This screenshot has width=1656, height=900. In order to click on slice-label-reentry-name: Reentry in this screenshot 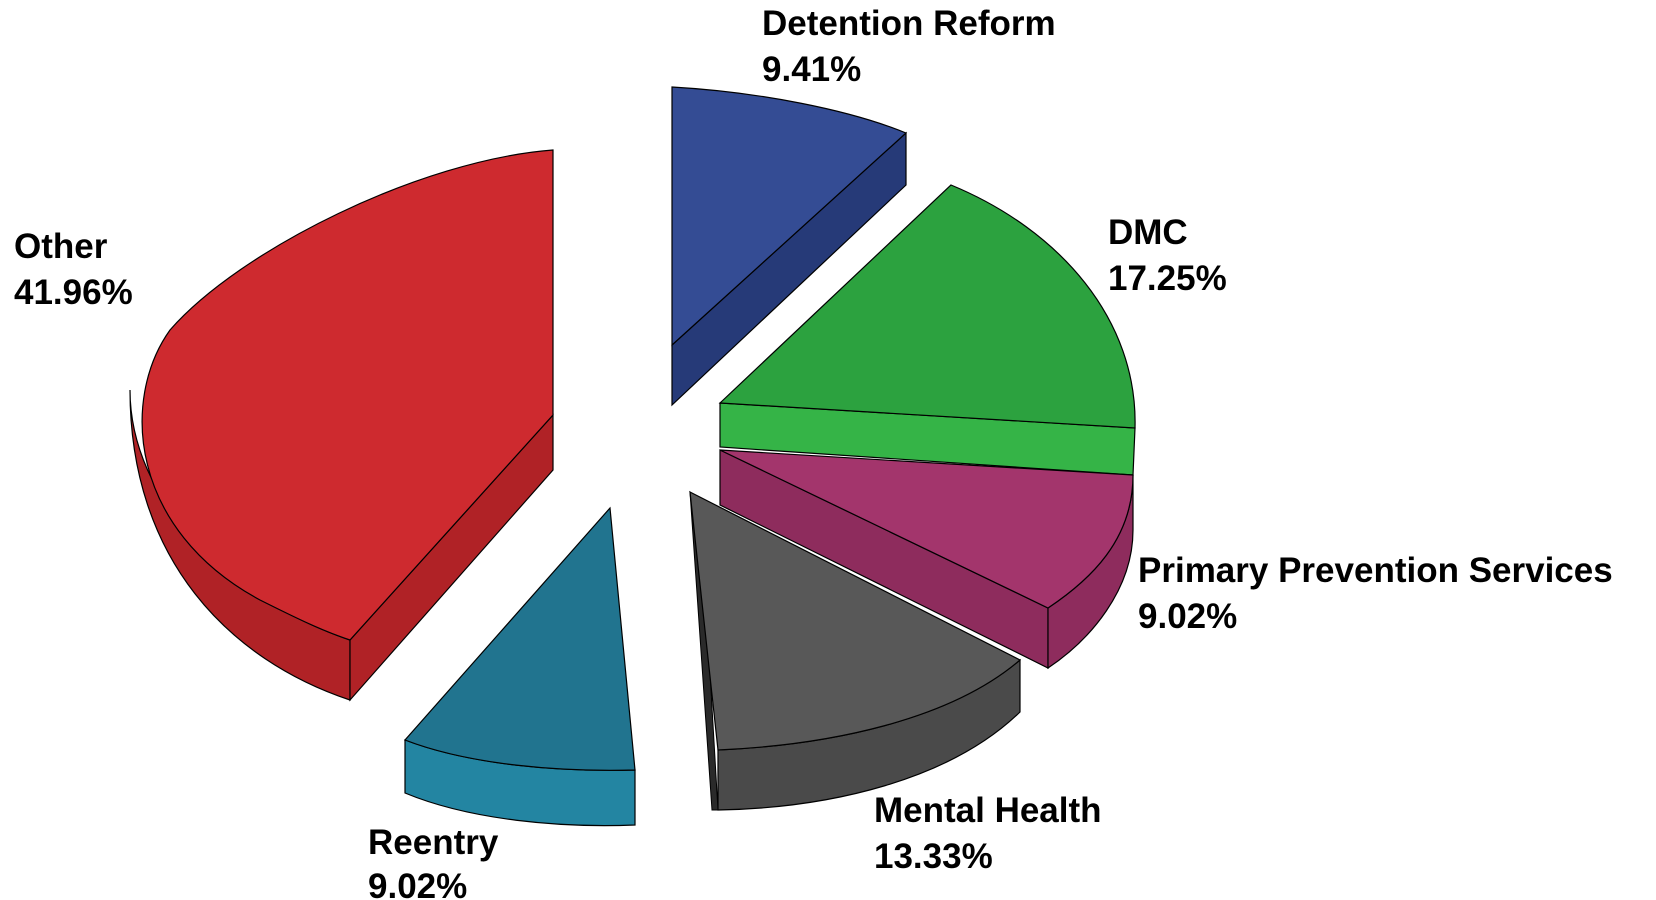, I will do `click(433, 842)`.